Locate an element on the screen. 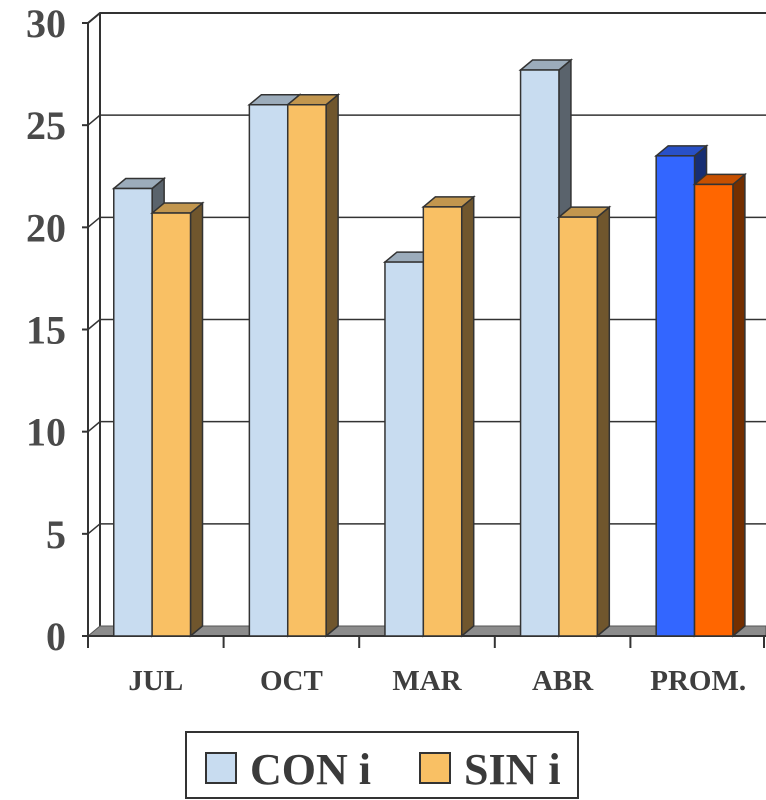 The height and width of the screenshot is (800, 766). legend: CON i SIN i is located at coordinates (382, 765).